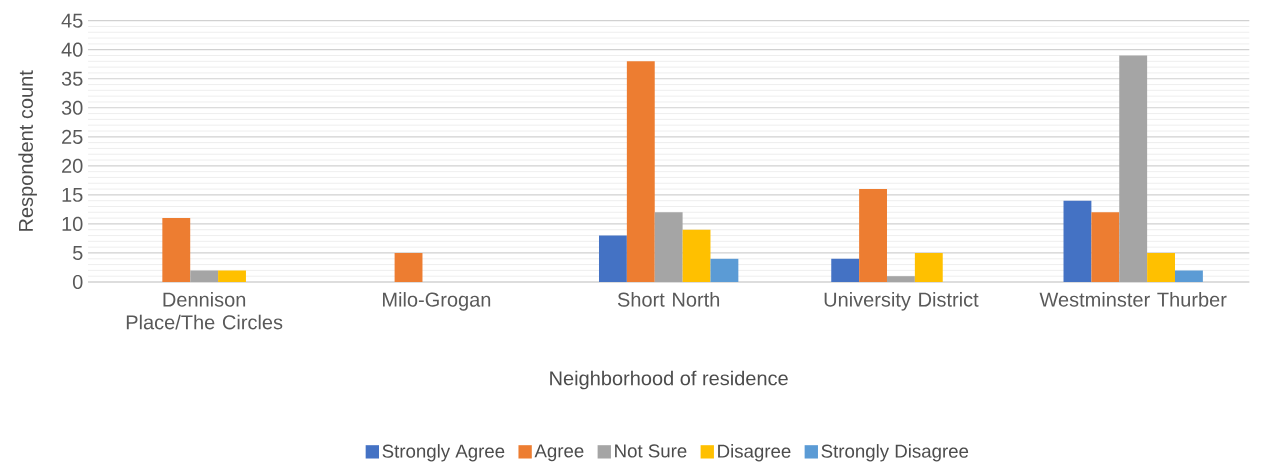 This screenshot has width=1264, height=464. What do you see at coordinates (651, 451) in the screenshot?
I see `legend-label: Not Sure` at bounding box center [651, 451].